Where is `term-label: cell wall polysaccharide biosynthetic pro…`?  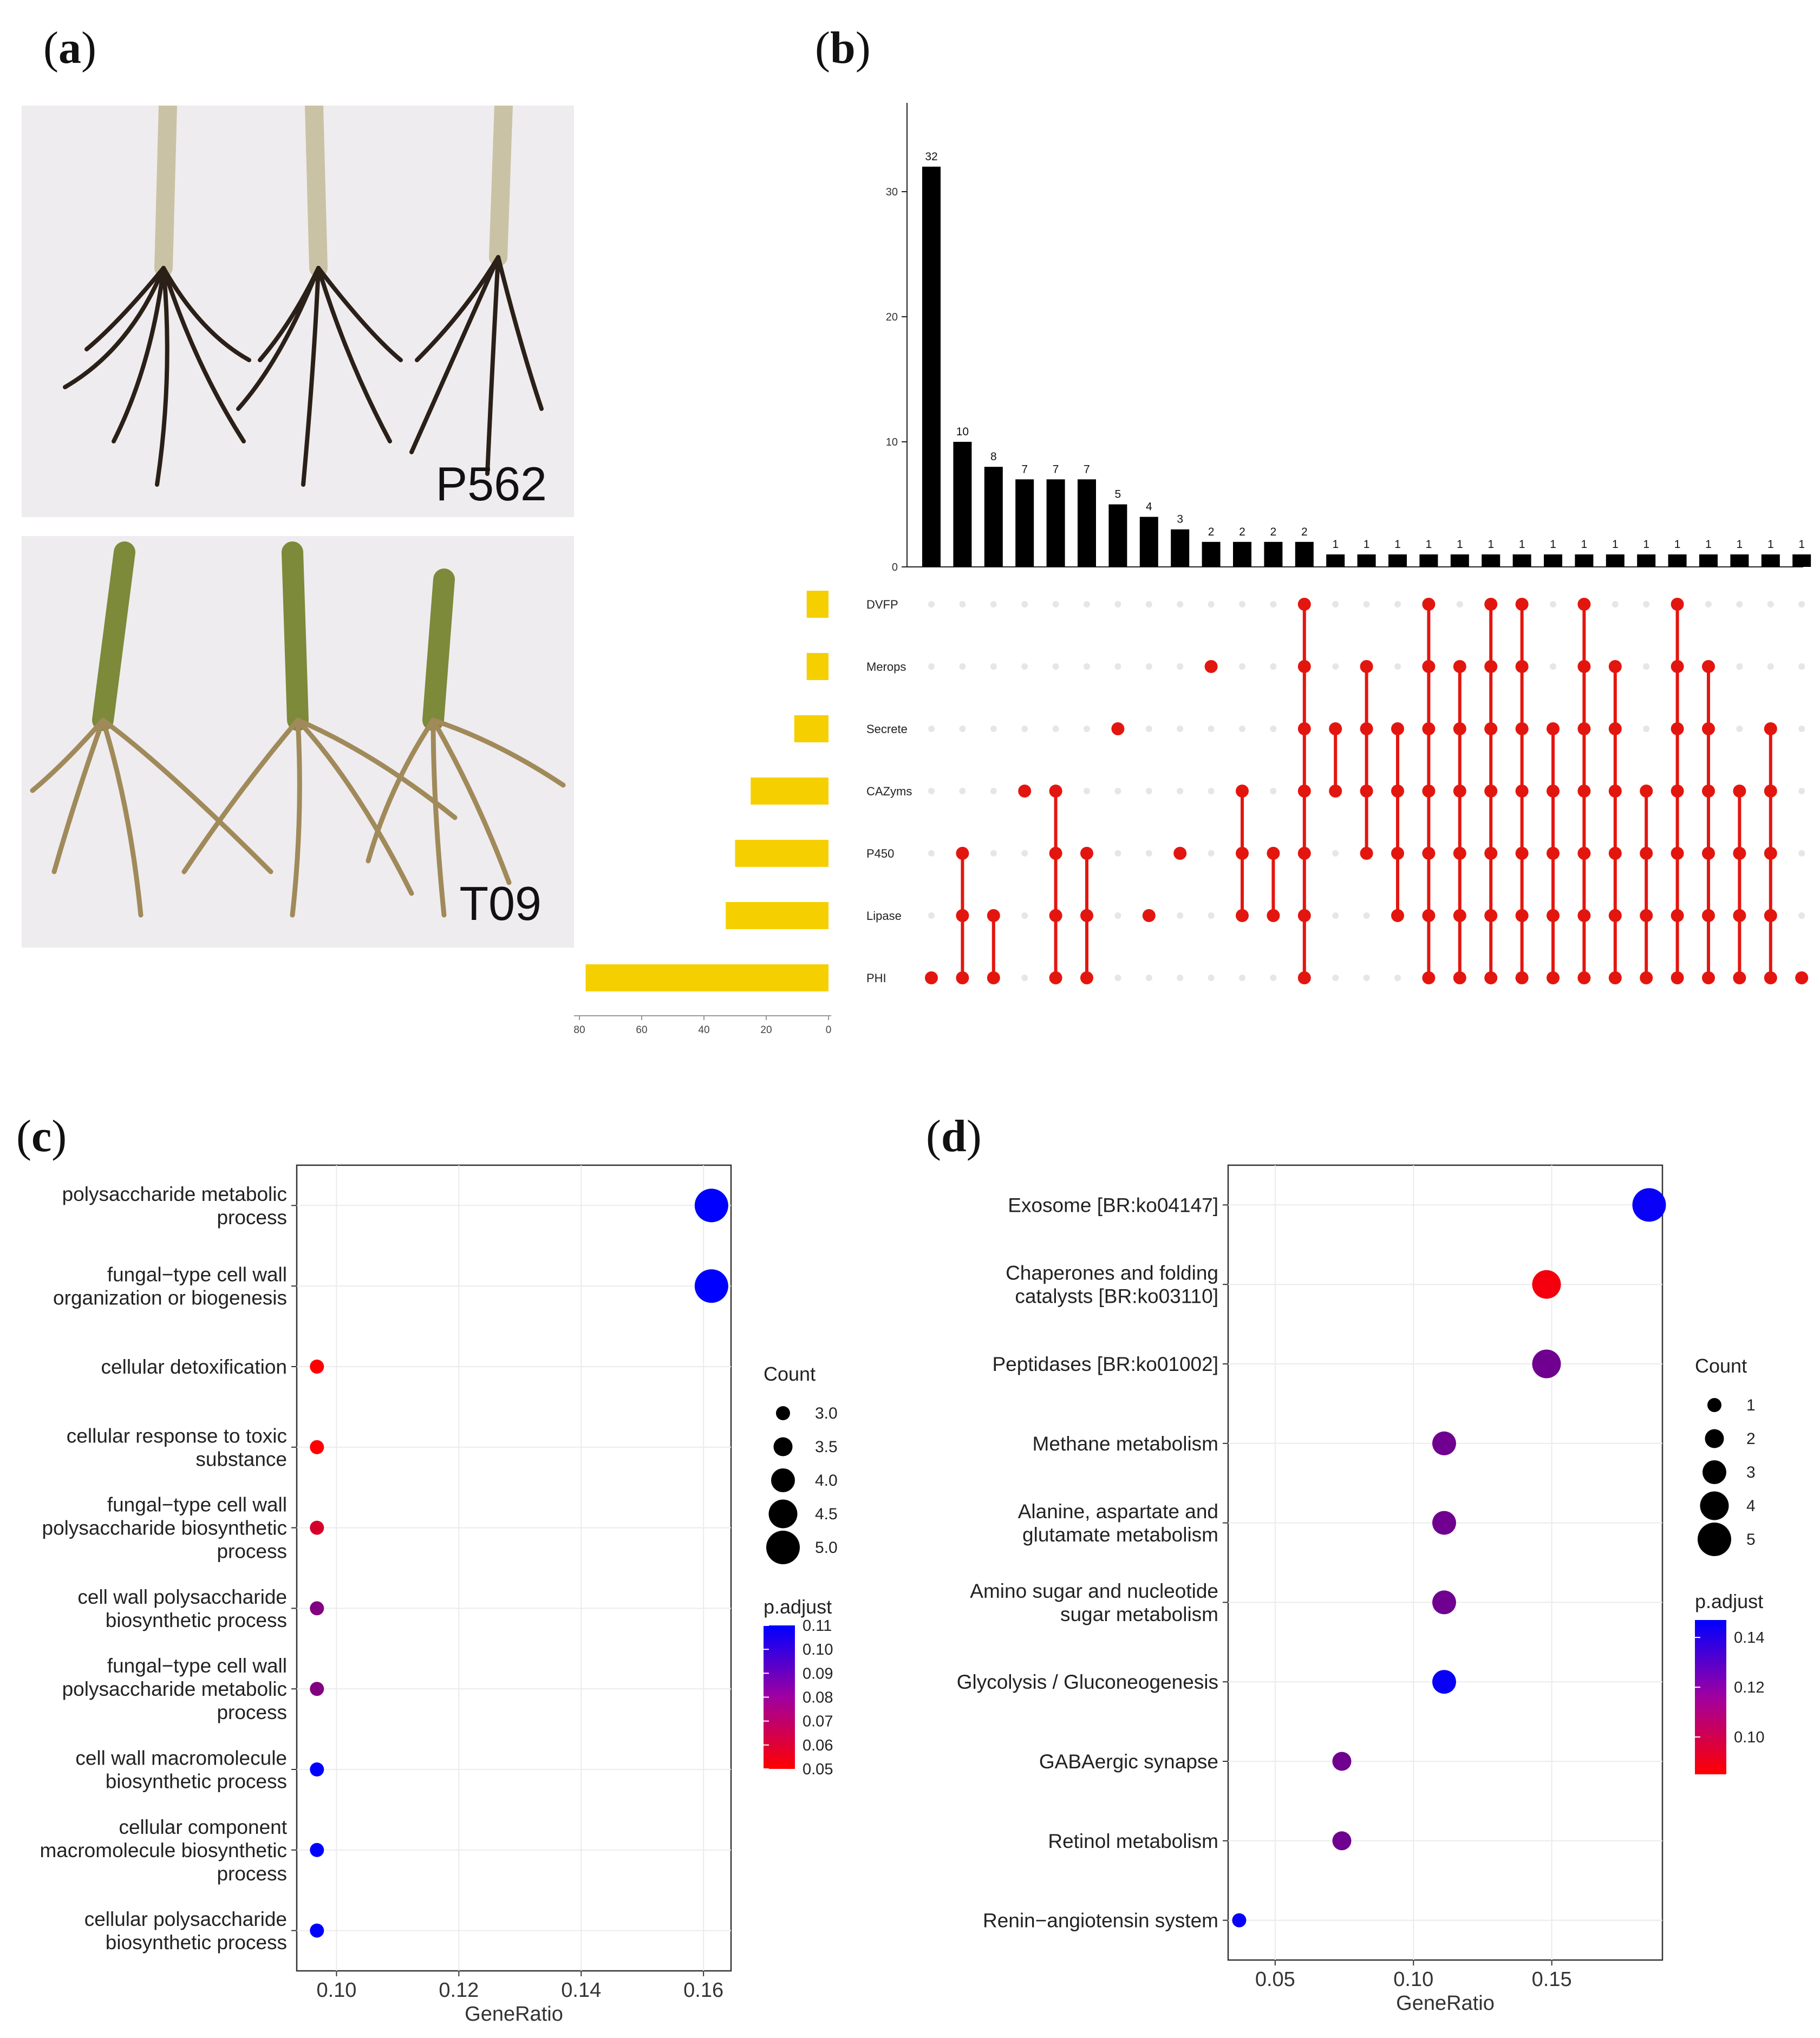
term-label: cell wall polysaccharide biosynthetic pro… is located at coordinates (182, 1608).